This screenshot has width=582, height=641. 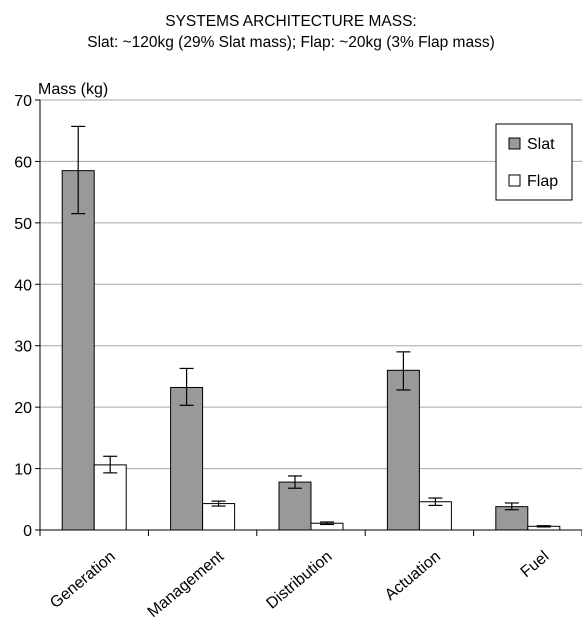 What do you see at coordinates (543, 526) in the screenshot?
I see `error-bar-flap-fuel` at bounding box center [543, 526].